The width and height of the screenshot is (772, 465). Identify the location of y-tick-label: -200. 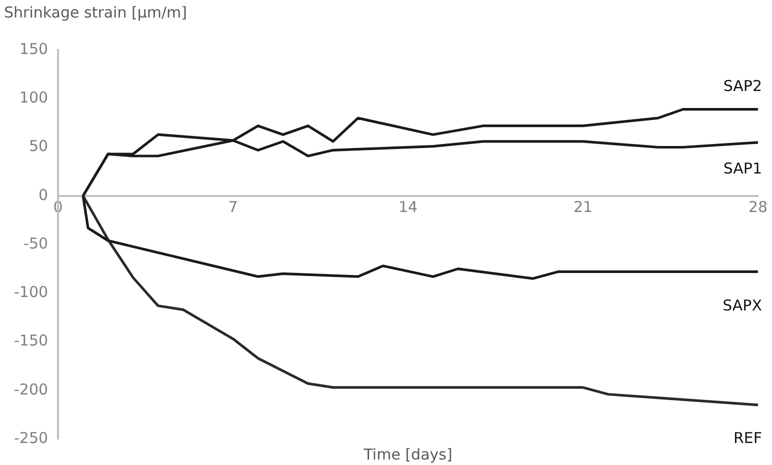
(31, 389).